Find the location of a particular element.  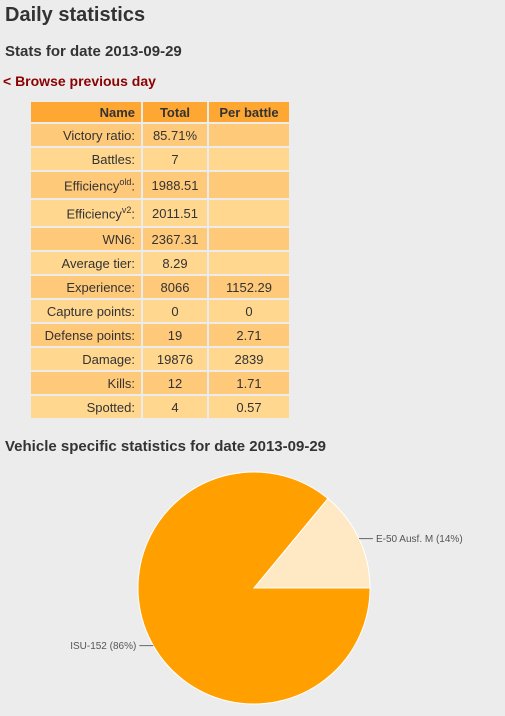

stat-total: 12 is located at coordinates (175, 383).